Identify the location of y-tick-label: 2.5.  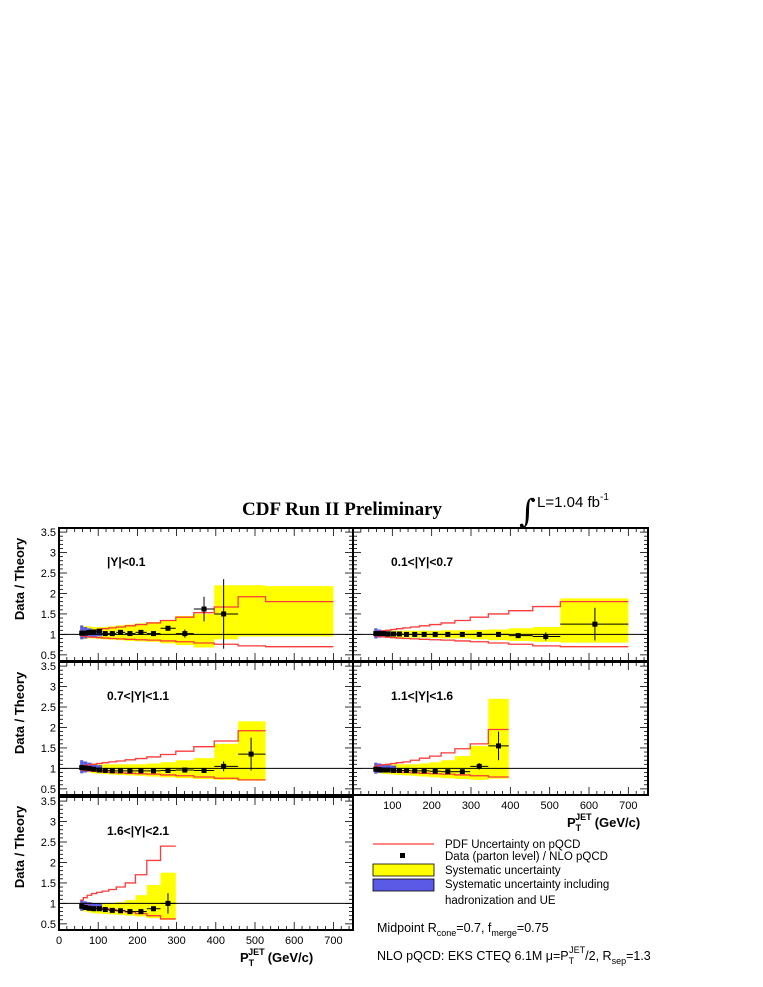
(48, 843).